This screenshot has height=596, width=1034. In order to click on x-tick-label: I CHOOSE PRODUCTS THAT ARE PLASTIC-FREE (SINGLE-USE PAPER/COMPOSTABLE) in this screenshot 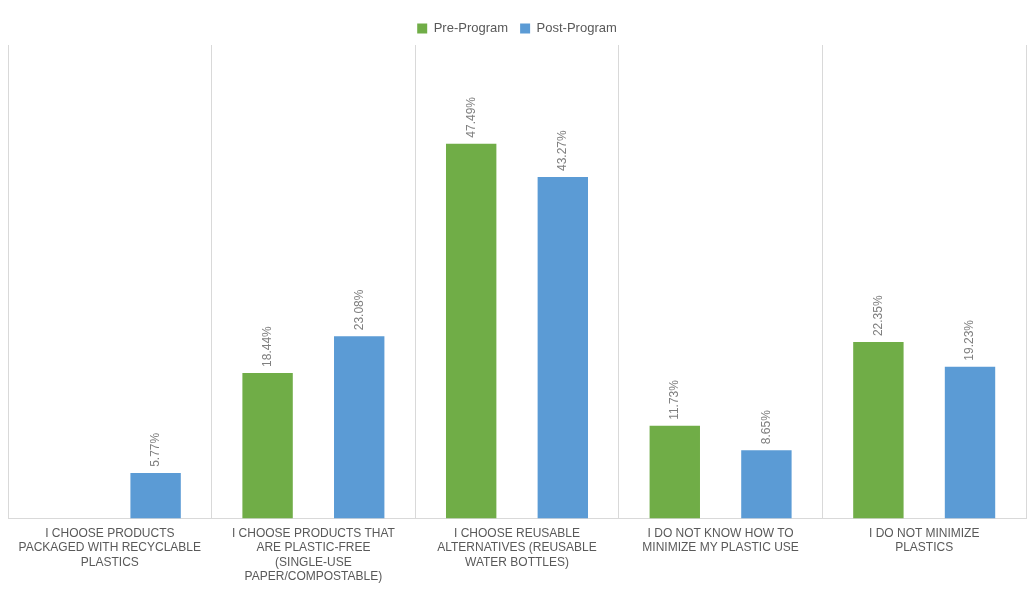, I will do `click(313, 554)`.